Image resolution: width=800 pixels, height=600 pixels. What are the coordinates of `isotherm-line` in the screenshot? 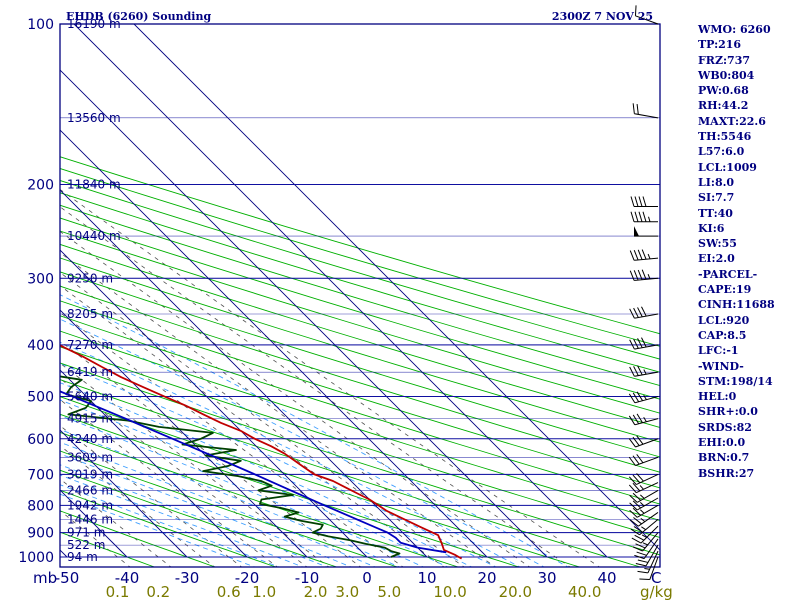 It's located at (124, 493).